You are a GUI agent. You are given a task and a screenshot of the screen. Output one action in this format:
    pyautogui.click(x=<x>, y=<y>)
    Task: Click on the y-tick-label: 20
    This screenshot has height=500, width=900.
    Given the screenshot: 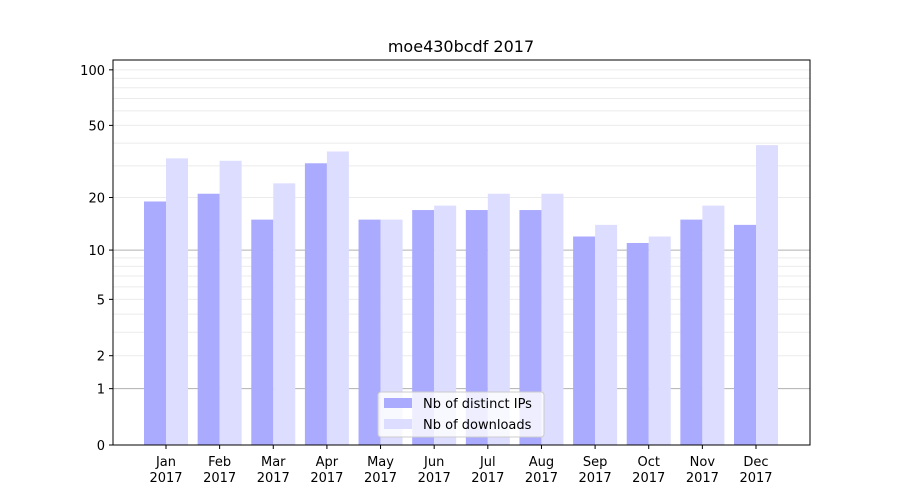 What is the action you would take?
    pyautogui.click(x=96, y=199)
    